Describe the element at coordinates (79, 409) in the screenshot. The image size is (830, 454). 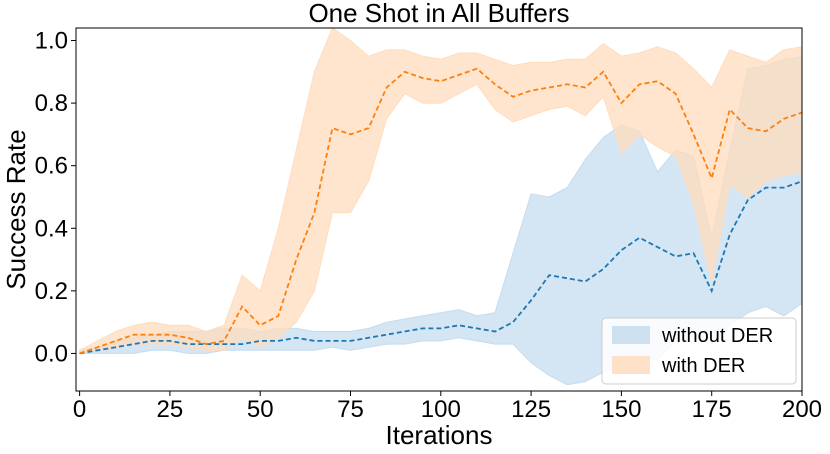
I see `x-tick-label: 0` at that location.